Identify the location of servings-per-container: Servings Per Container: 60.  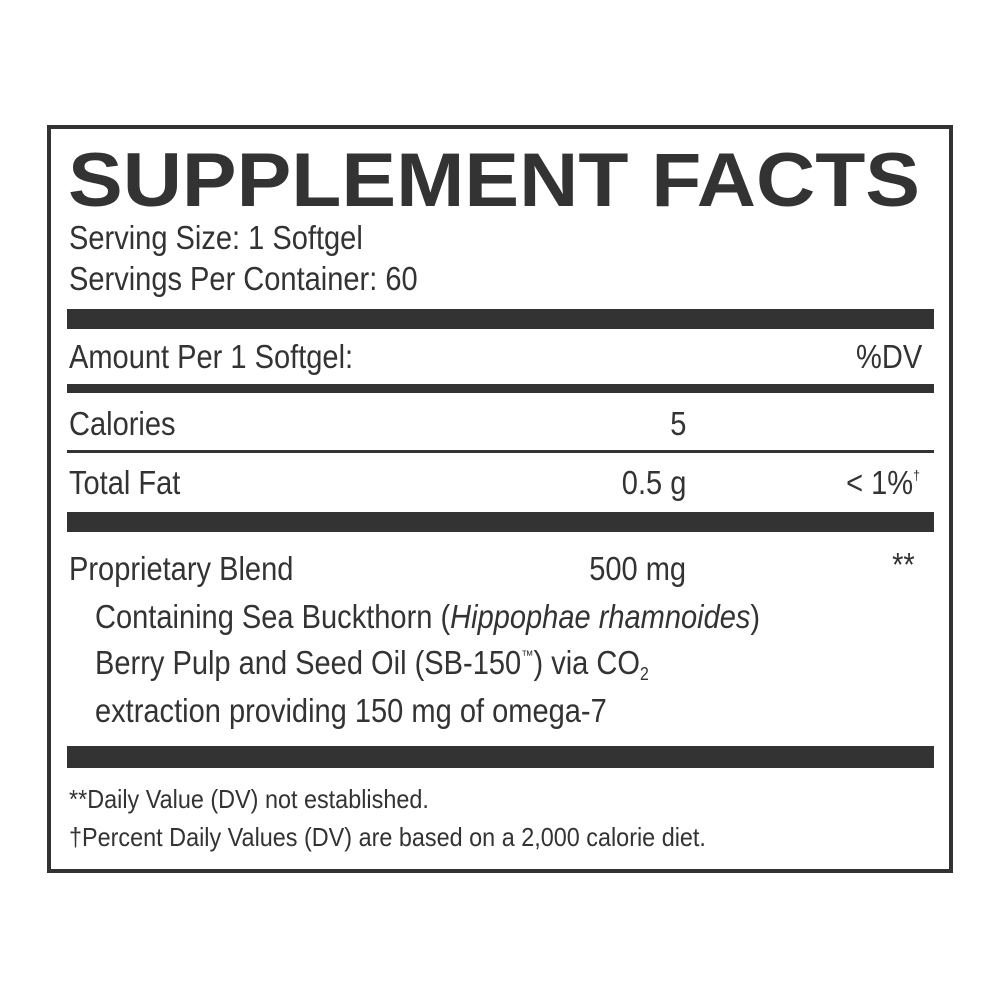
(243, 278).